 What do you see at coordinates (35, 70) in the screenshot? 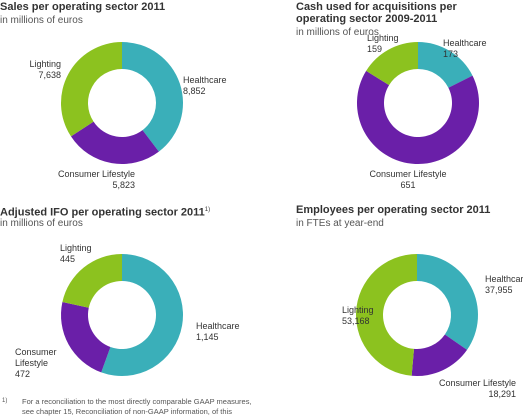
I see `segment-label: Lighting 7,638` at bounding box center [35, 70].